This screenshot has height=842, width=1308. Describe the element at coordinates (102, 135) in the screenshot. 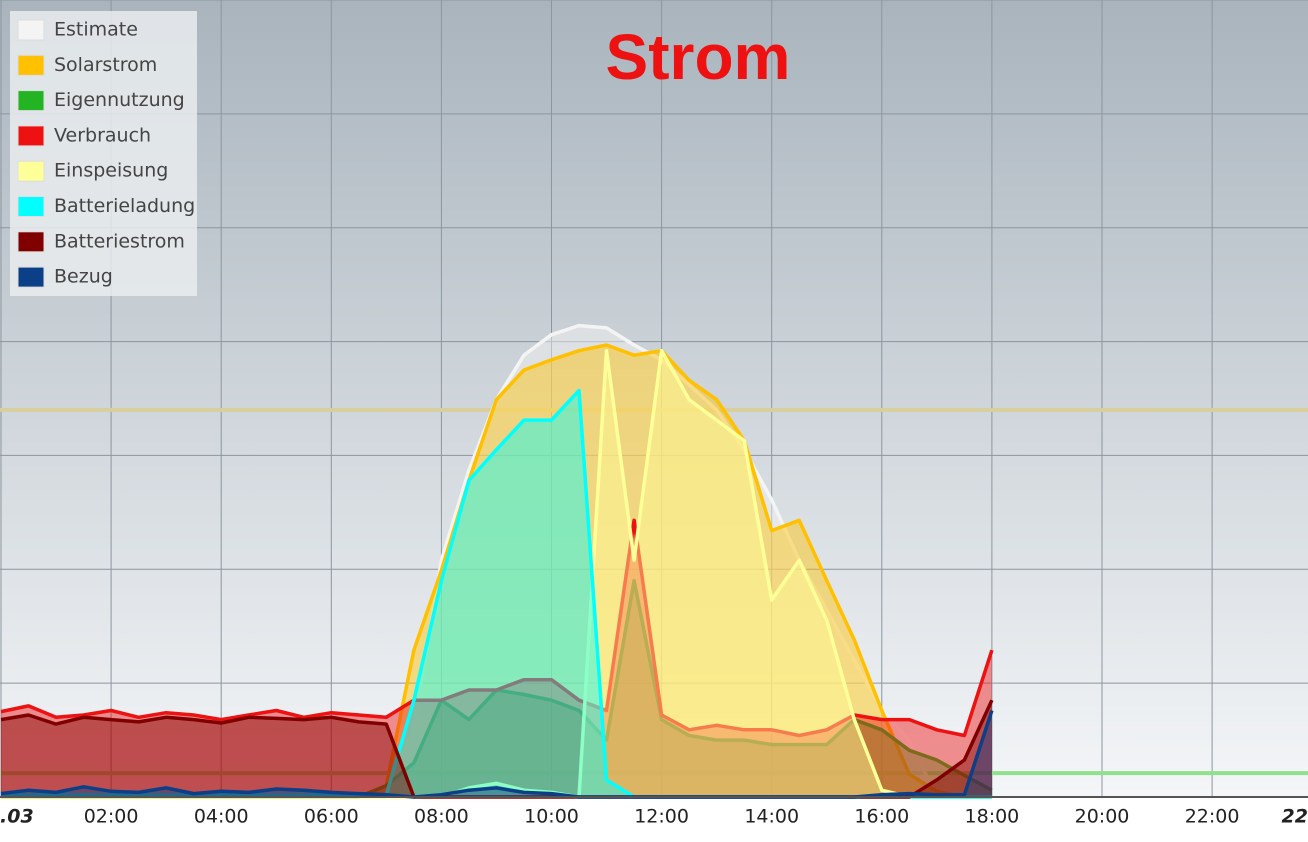

I see `legend-label: Verbrauch` at that location.